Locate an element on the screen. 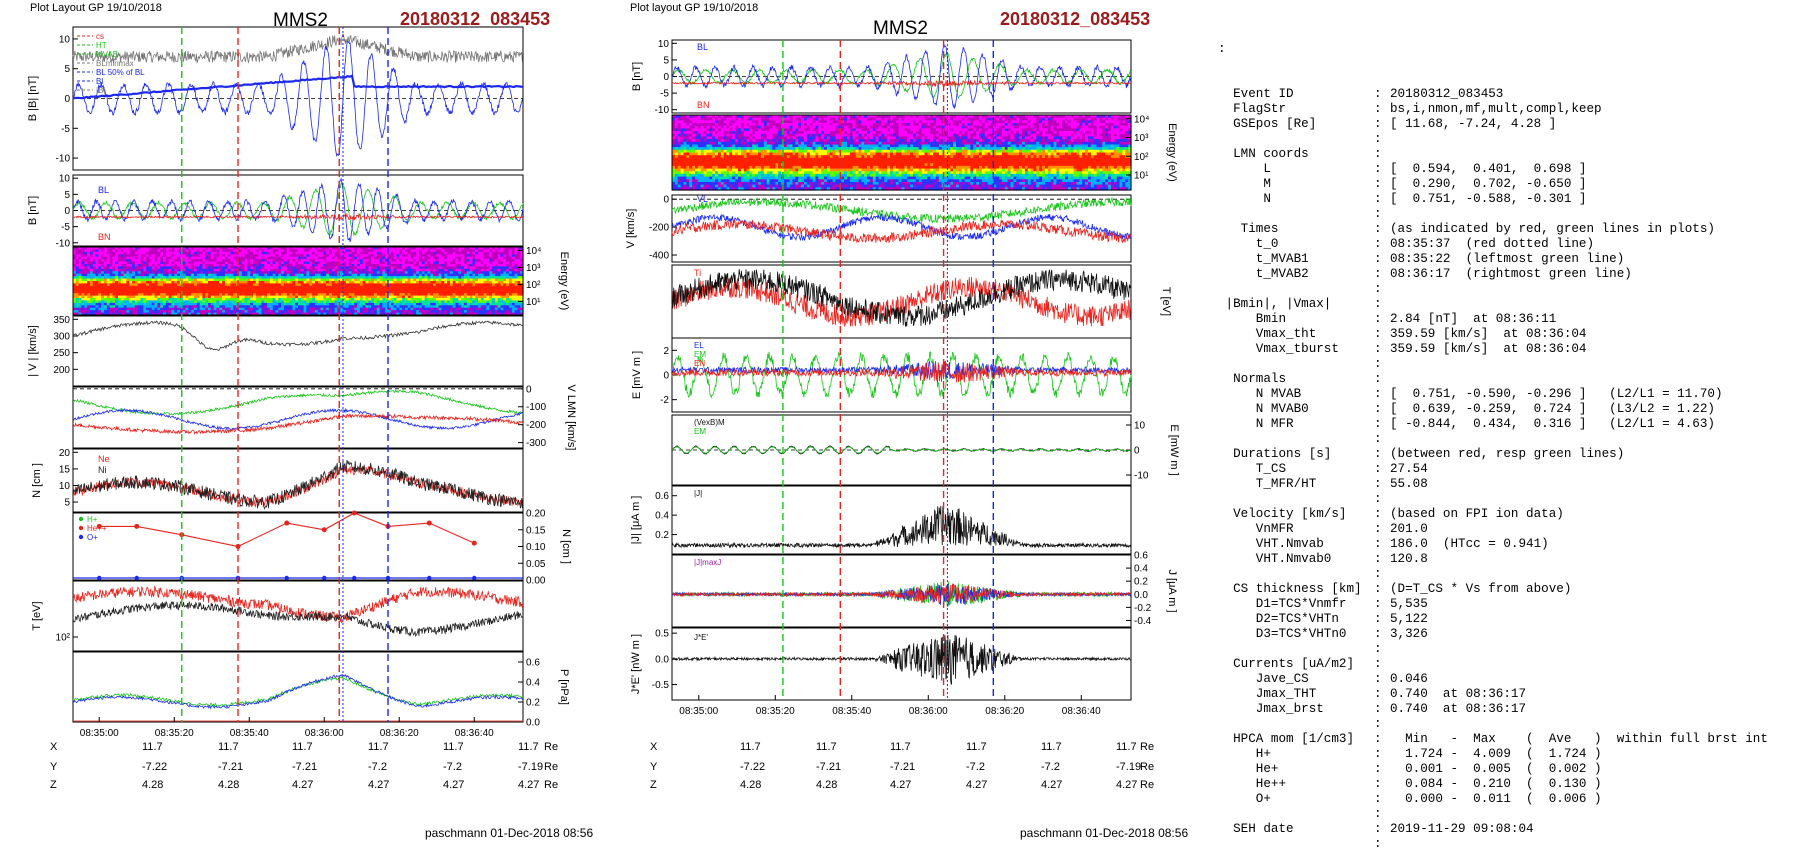 The width and height of the screenshot is (1804, 867). left-panel-pressure is located at coordinates (298, 687).